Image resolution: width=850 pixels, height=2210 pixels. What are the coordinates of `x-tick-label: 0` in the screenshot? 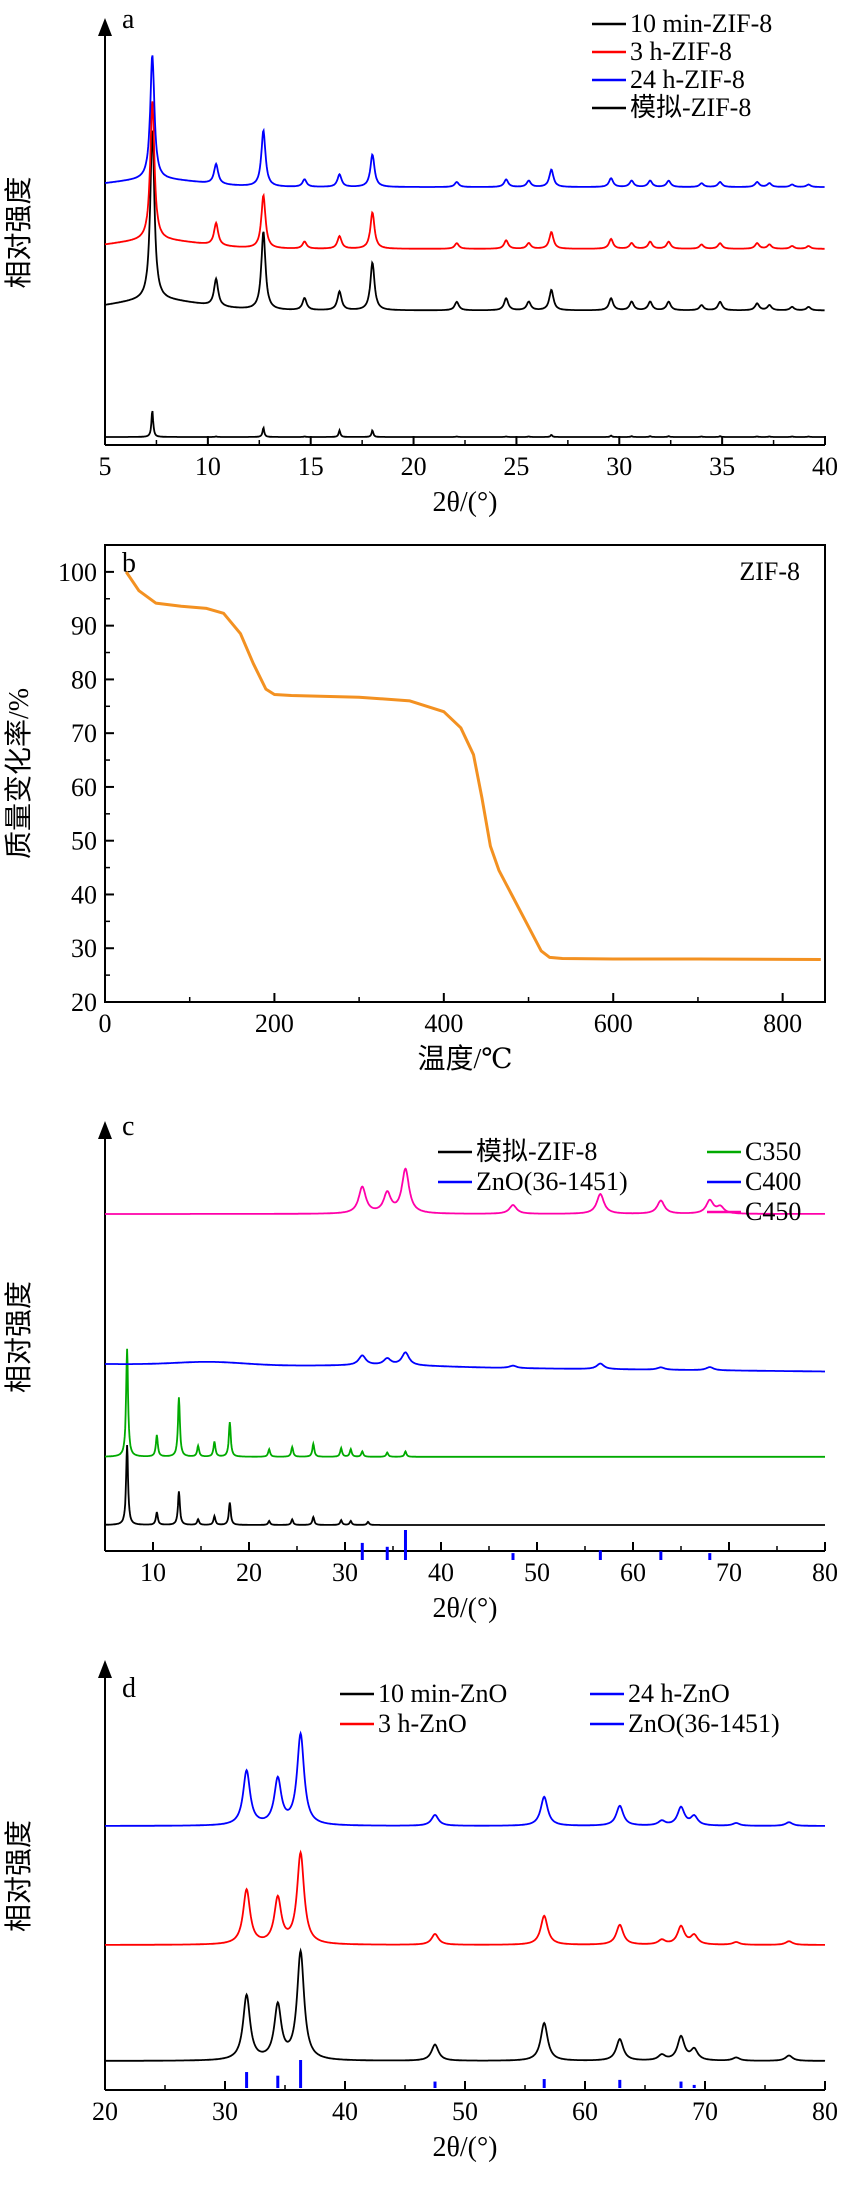 It's located at (105, 1023).